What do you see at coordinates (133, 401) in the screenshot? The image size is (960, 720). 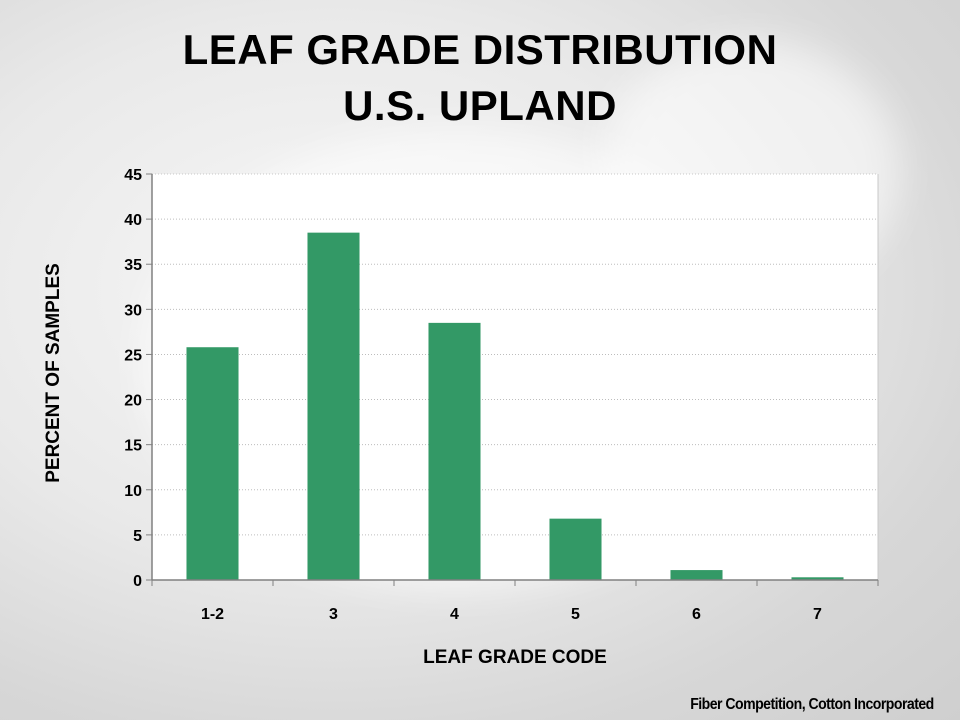 I see `y-tick-label: 20` at bounding box center [133, 401].